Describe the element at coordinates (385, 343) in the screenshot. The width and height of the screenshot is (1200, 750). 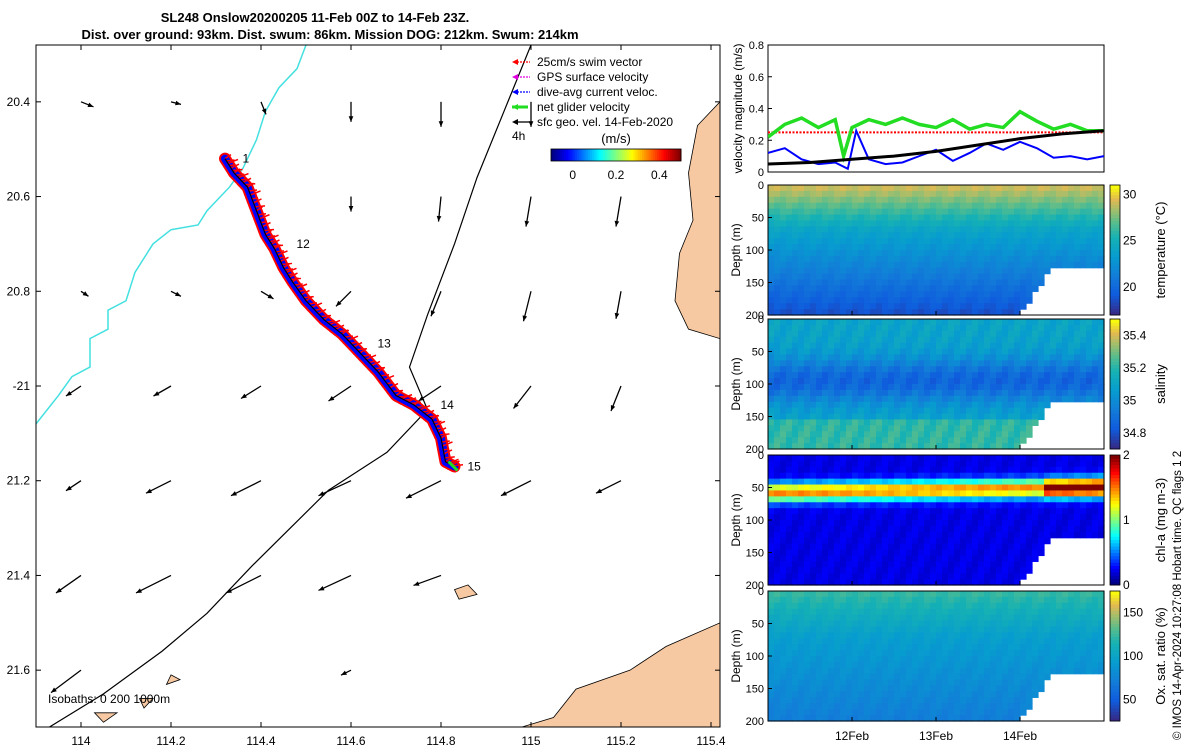
I see `track-day-label: 13` at that location.